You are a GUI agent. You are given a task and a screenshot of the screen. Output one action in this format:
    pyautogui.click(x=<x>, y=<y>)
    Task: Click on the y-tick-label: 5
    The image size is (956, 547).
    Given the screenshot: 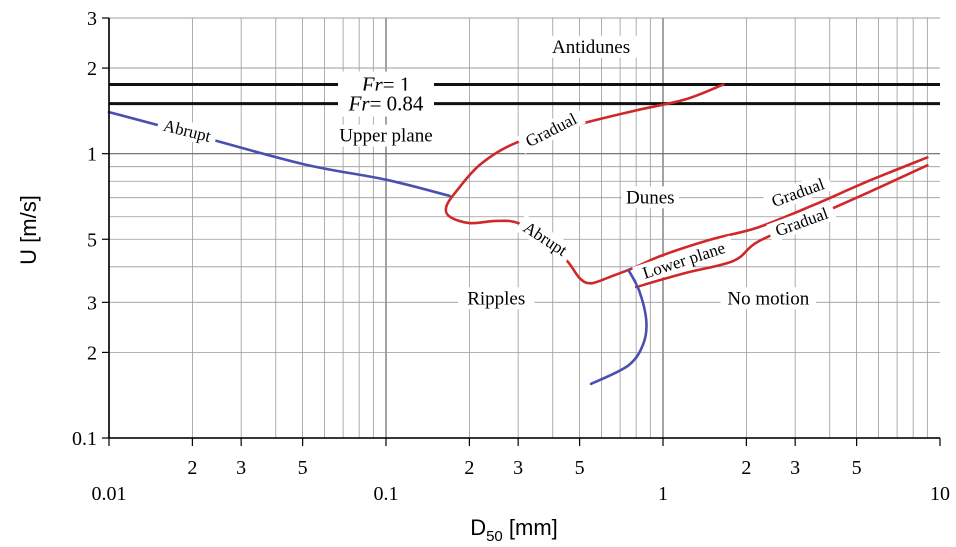 What is the action you would take?
    pyautogui.click(x=92, y=240)
    